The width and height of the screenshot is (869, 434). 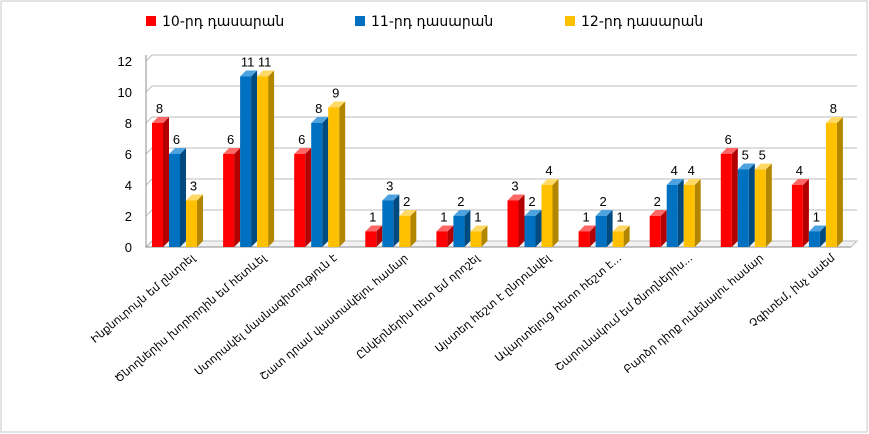 What do you see at coordinates (128, 247) in the screenshot?
I see `y-tick-label: 0` at bounding box center [128, 247].